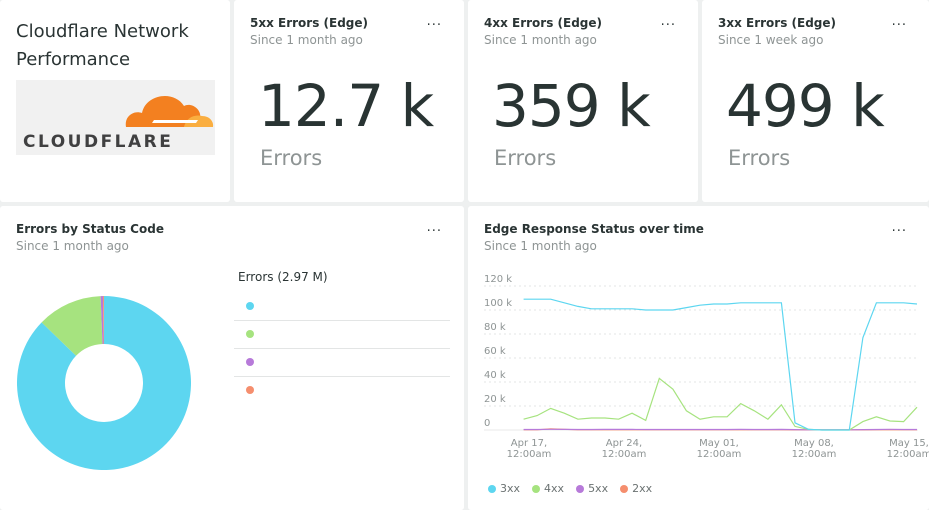 Image resolution: width=929 pixels, height=510 pixels. Describe the element at coordinates (805, 106) in the screenshot. I see `billboard-value: 499 k` at that location.